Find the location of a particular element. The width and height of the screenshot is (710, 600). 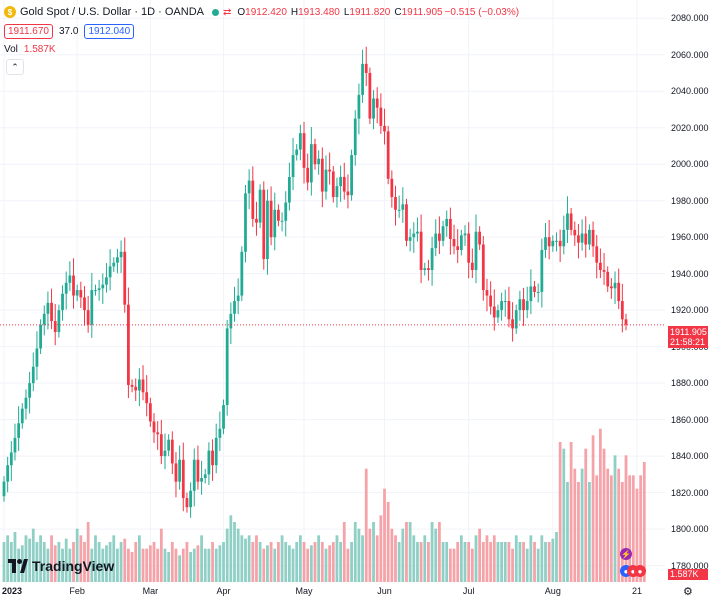

flag-icon: ⇄ is located at coordinates (227, 12).